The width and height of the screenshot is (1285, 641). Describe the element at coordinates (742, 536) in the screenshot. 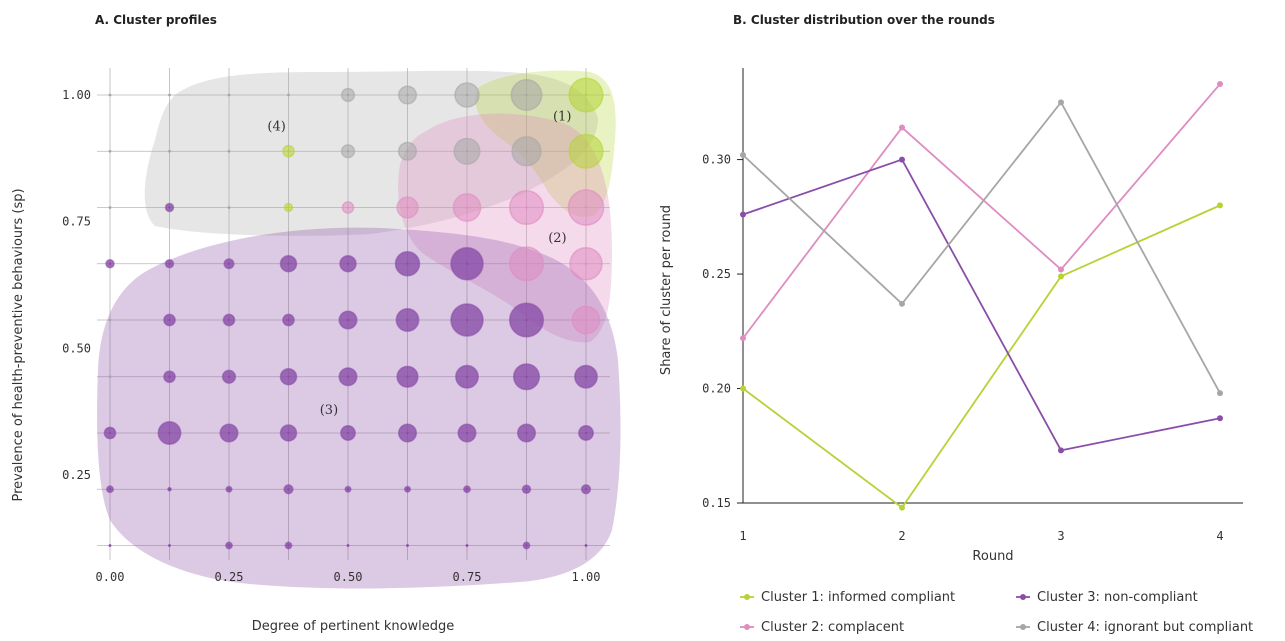

I see `panel-b-x-tick-0: 1` at that location.